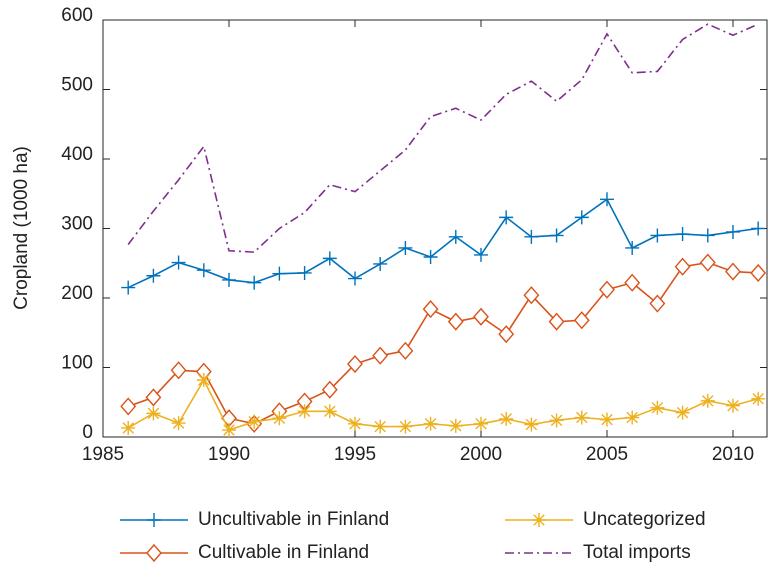 The height and width of the screenshot is (570, 770). Describe the element at coordinates (77, 224) in the screenshot. I see `y-tick-label: 300` at that location.